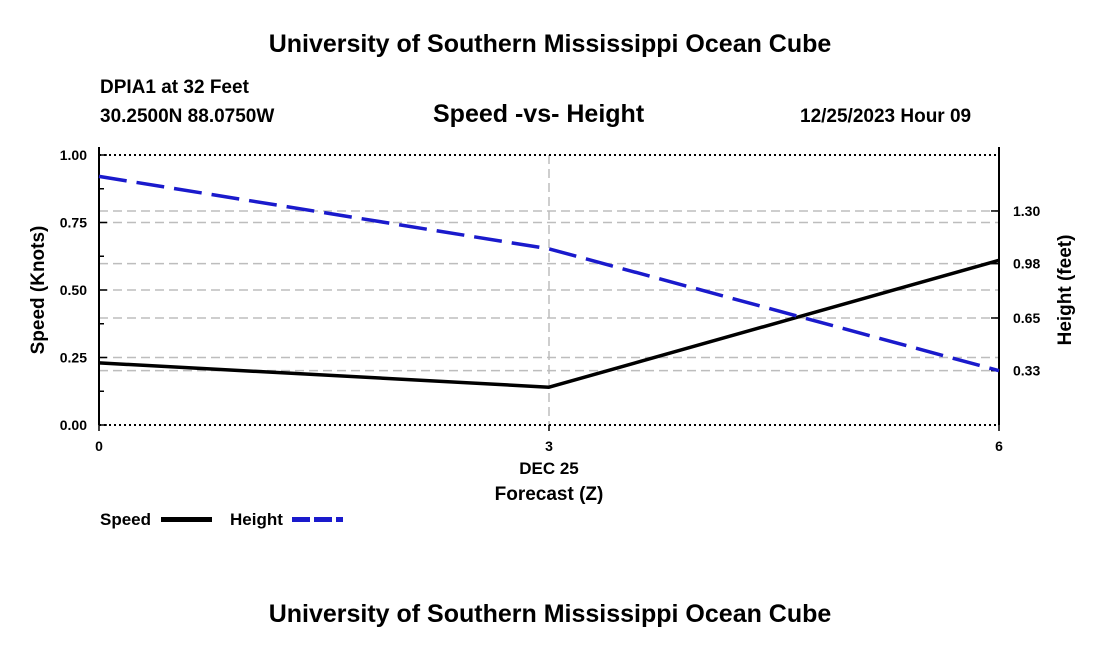 The height and width of the screenshot is (650, 1100). I want to click on x-tick-label-0: 0, so click(99, 446).